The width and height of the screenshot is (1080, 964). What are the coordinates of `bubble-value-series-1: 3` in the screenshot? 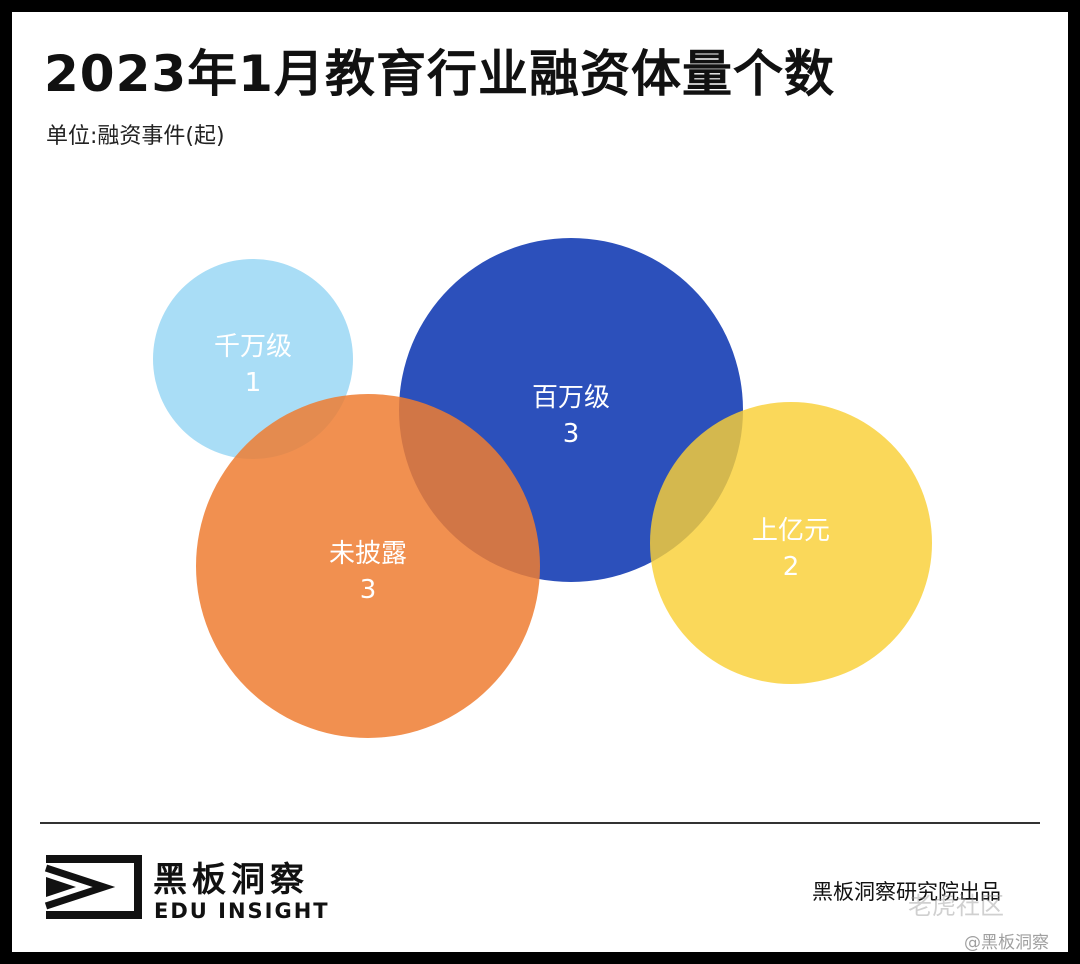 It's located at (571, 434).